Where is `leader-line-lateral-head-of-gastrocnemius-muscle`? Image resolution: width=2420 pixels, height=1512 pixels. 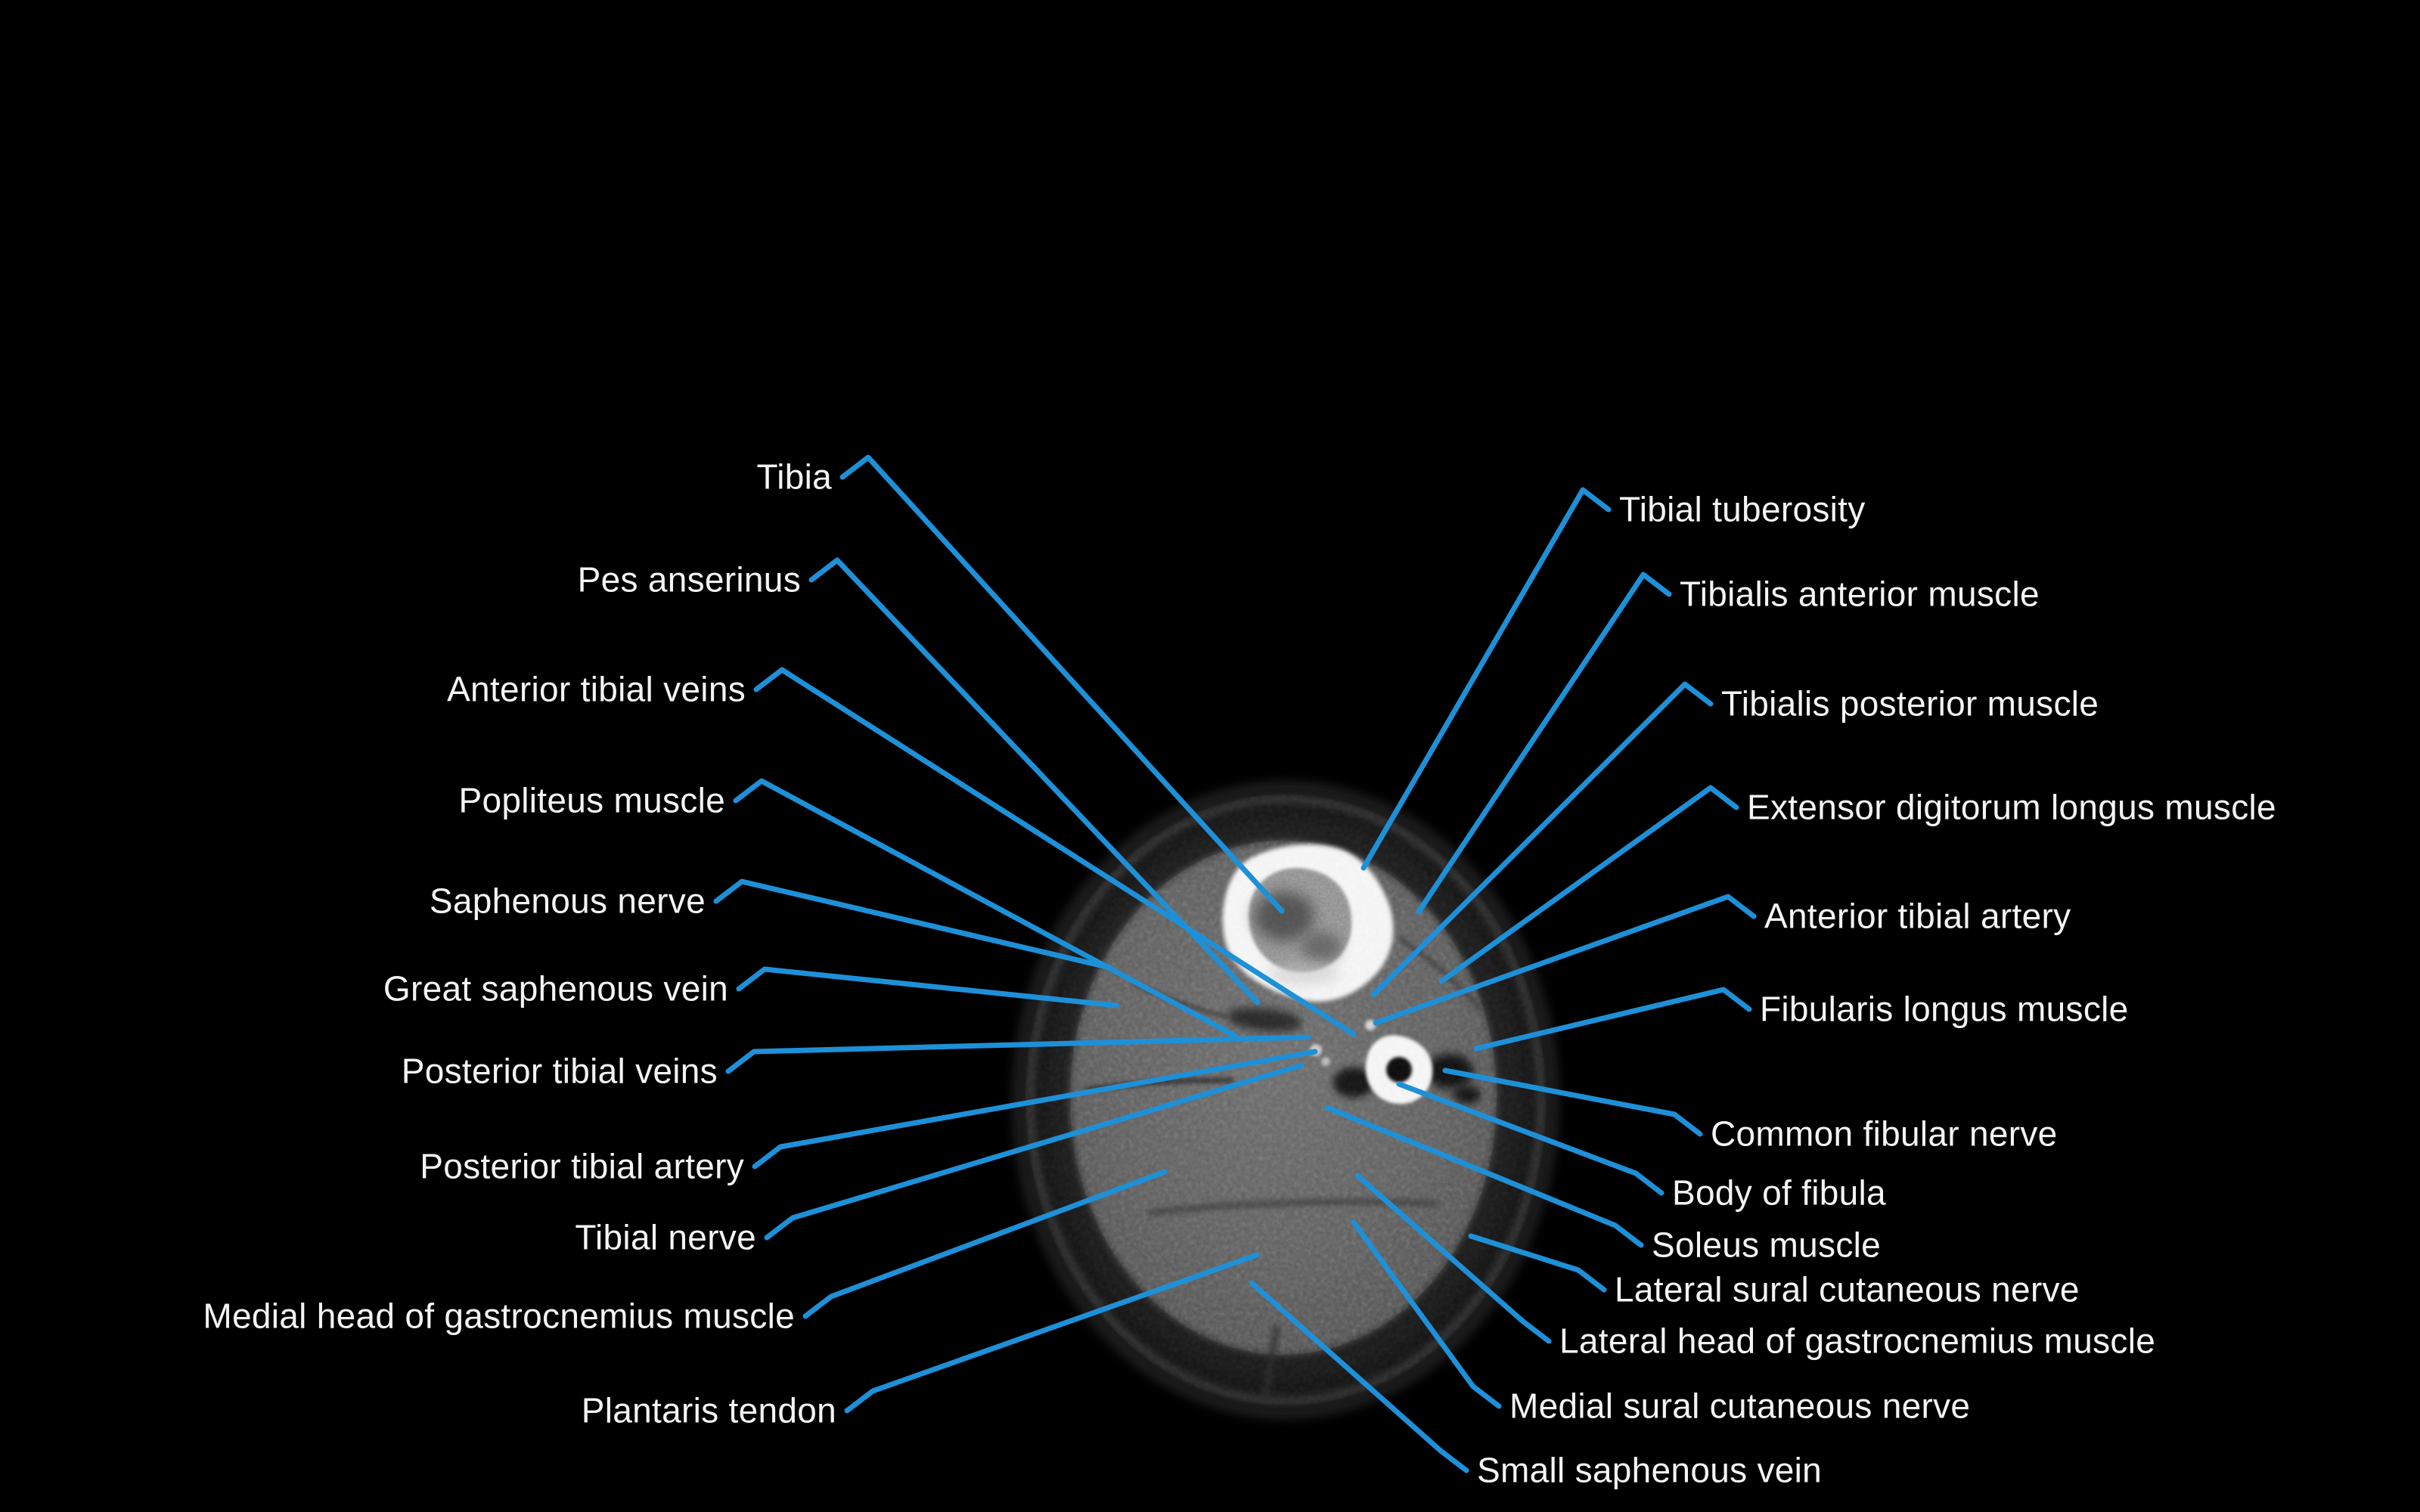 leader-line-lateral-head-of-gastrocnemius-muscle is located at coordinates (1453, 1258).